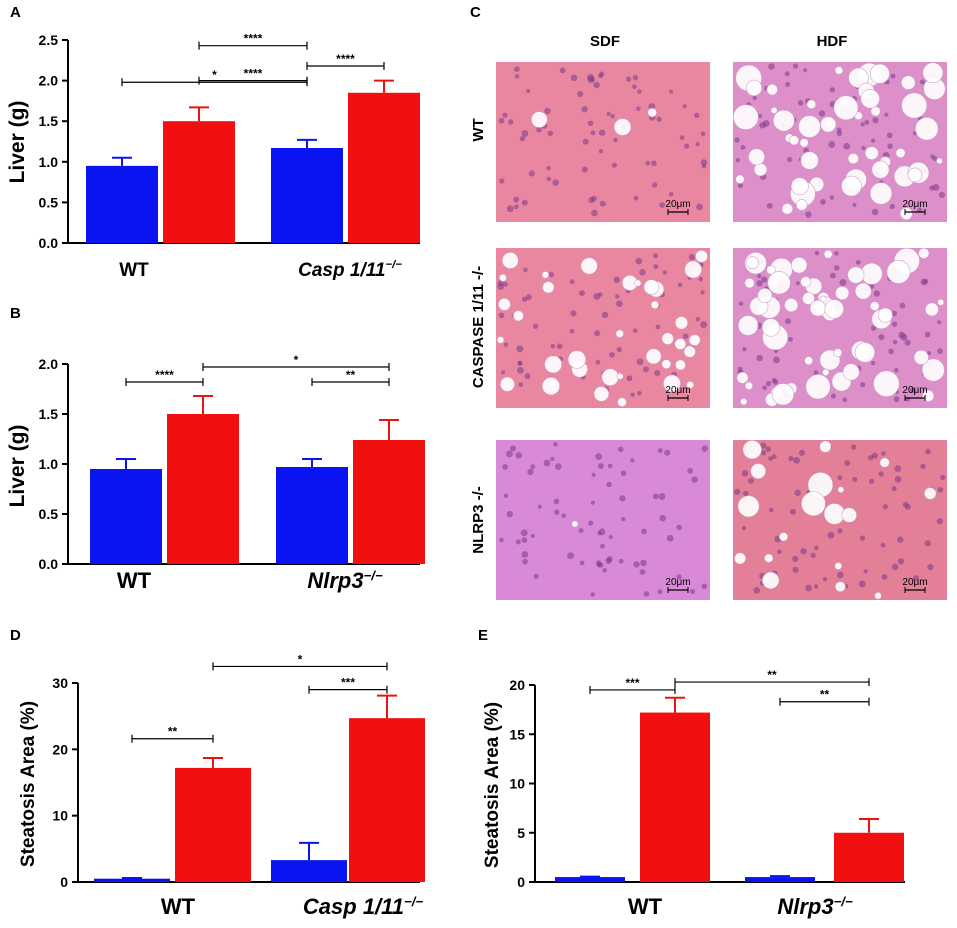 The height and width of the screenshot is (928, 957). I want to click on micrograph-background, so click(603, 142).